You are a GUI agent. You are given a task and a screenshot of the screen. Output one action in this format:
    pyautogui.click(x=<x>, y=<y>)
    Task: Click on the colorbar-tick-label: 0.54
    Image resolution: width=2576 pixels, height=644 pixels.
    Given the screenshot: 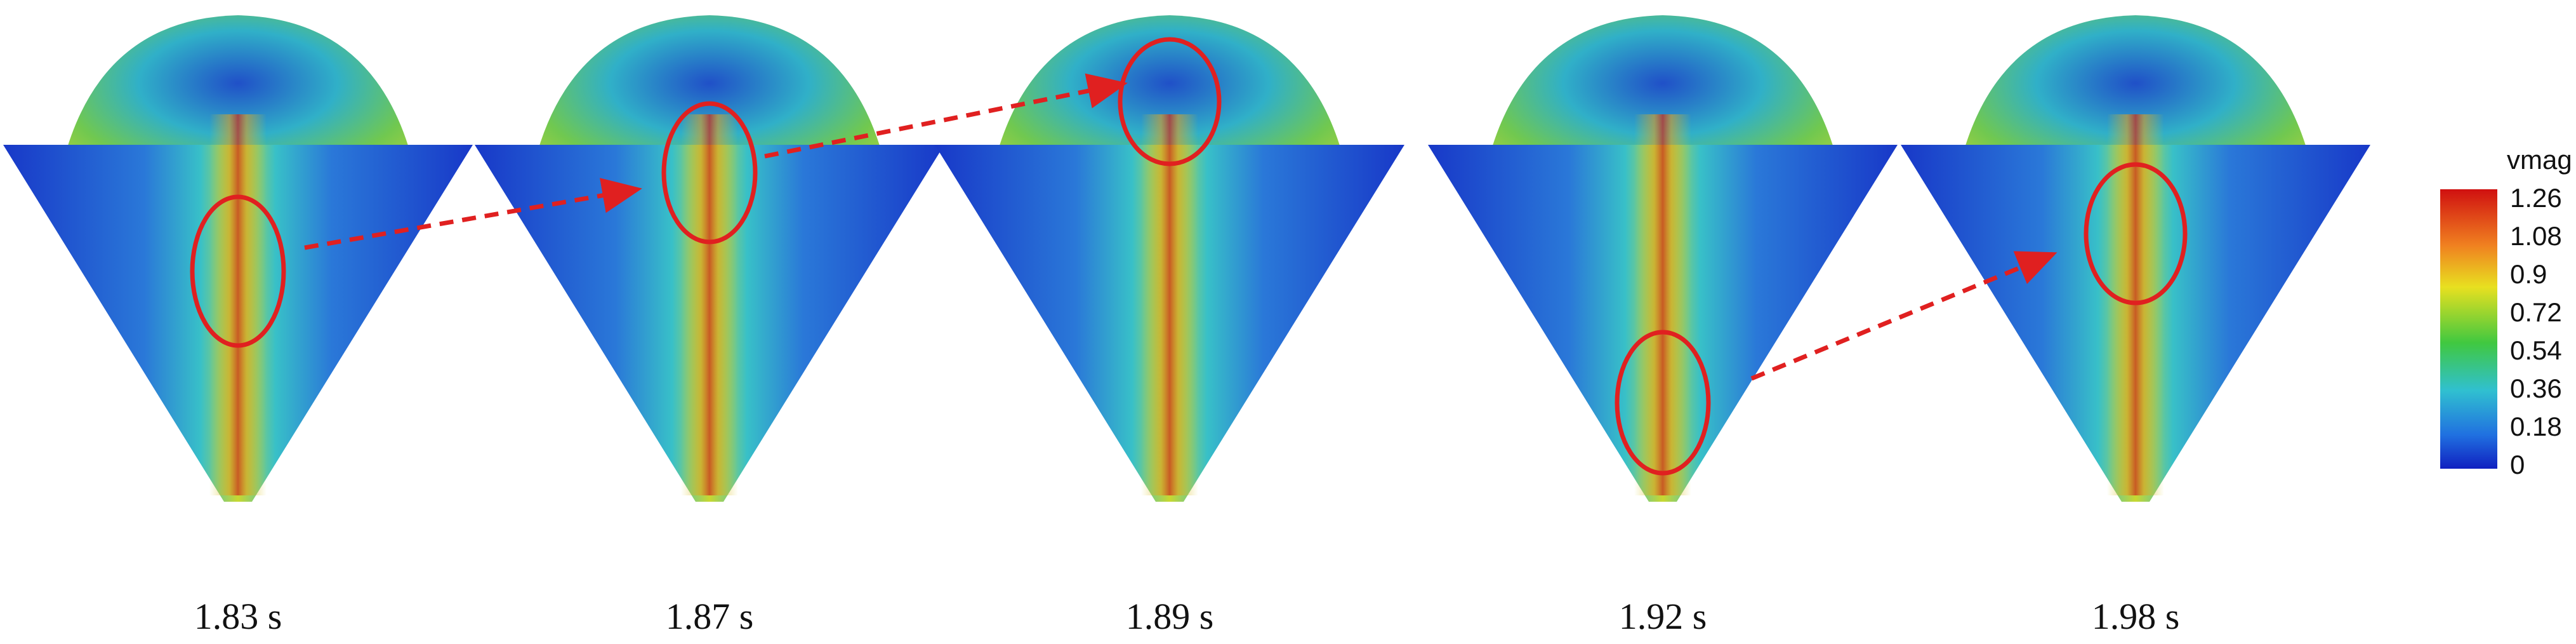 What is the action you would take?
    pyautogui.click(x=2536, y=350)
    